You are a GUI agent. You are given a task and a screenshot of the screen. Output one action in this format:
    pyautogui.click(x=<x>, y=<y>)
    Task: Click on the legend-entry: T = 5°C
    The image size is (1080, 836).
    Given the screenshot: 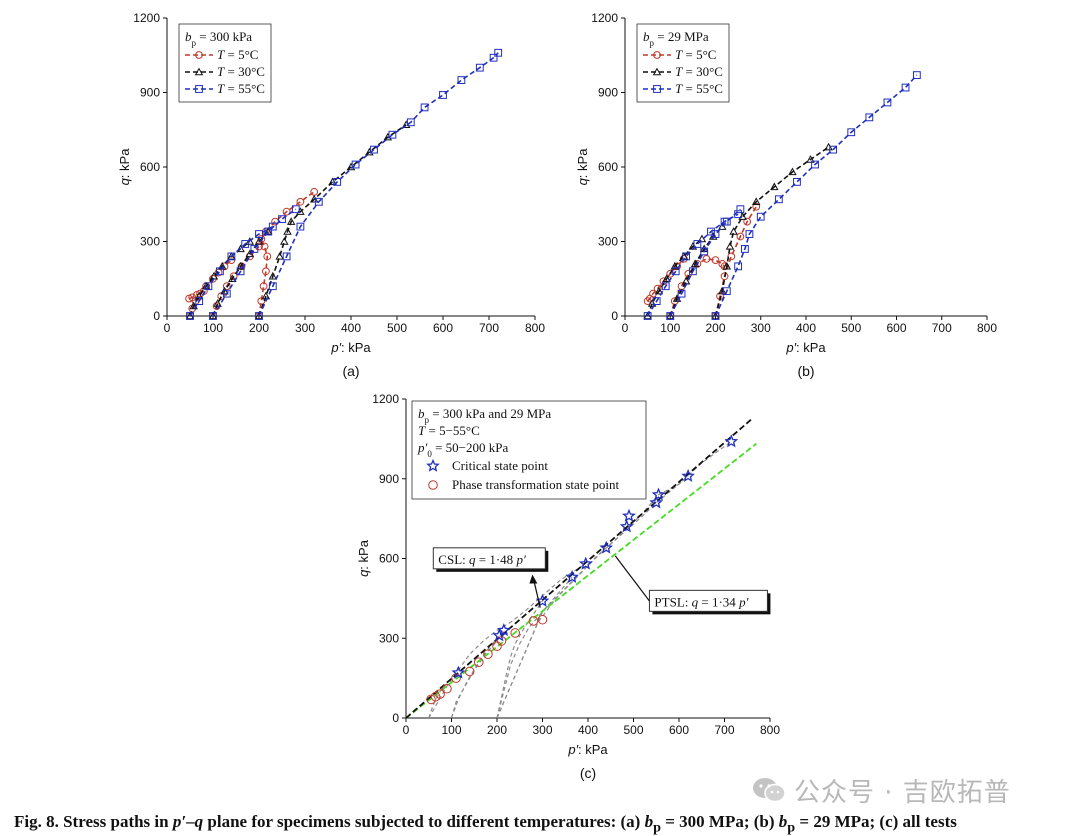 What is the action you would take?
    pyautogui.click(x=237, y=54)
    